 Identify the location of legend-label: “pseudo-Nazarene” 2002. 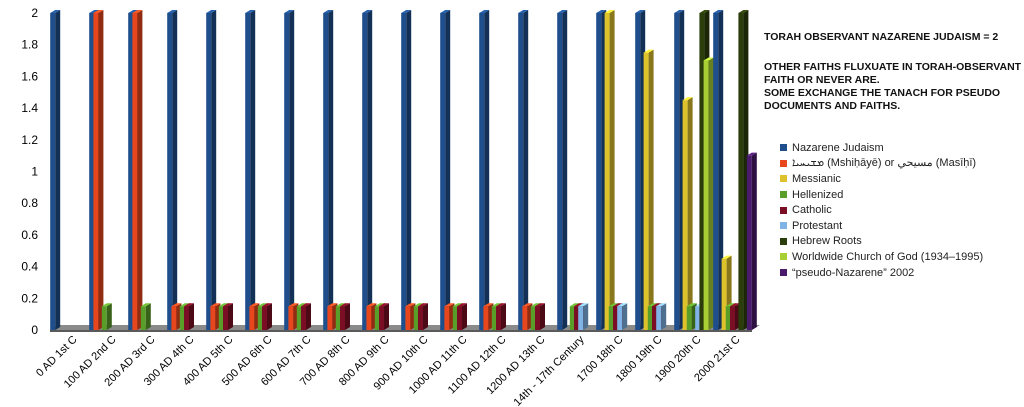
(853, 272).